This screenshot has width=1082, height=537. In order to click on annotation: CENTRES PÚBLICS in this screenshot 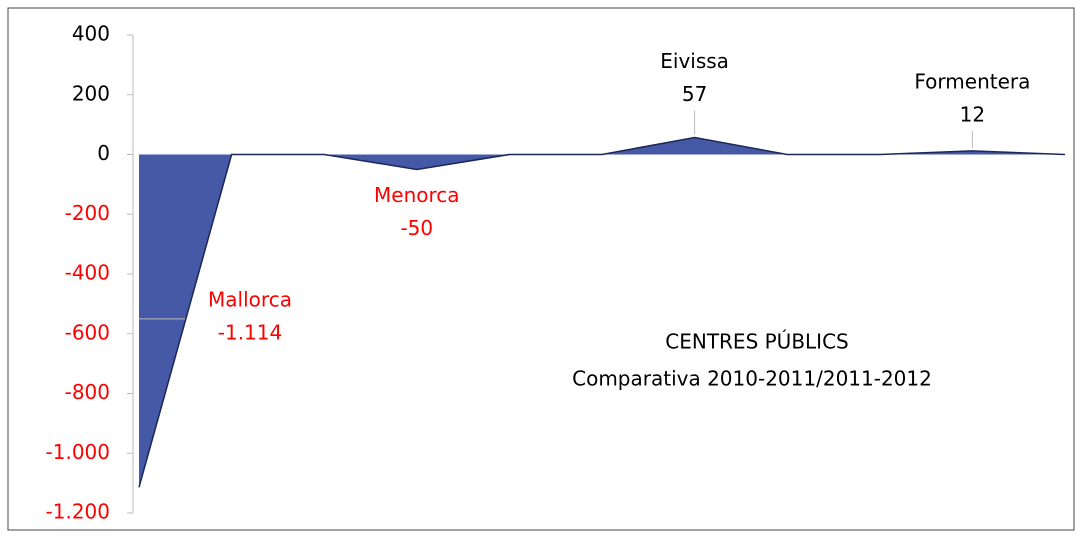, I will do `click(757, 342)`.